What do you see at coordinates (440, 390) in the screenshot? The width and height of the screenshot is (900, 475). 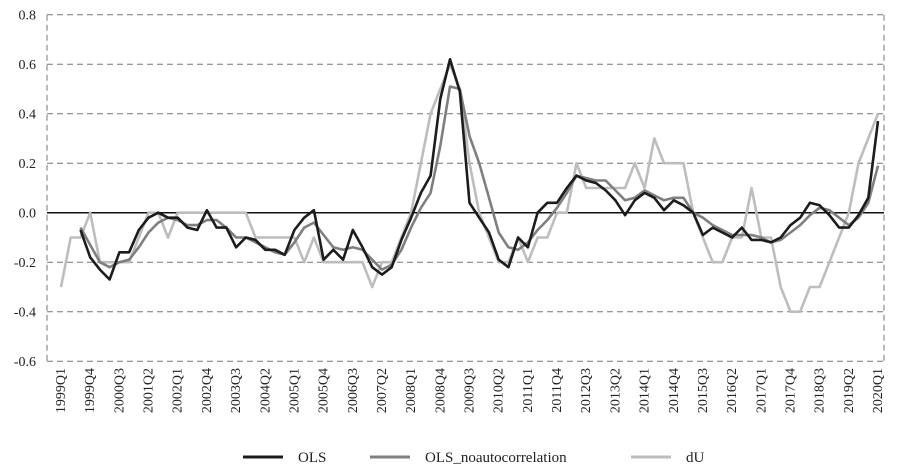 I see `x-tick-label: 2008Q4` at bounding box center [440, 390].